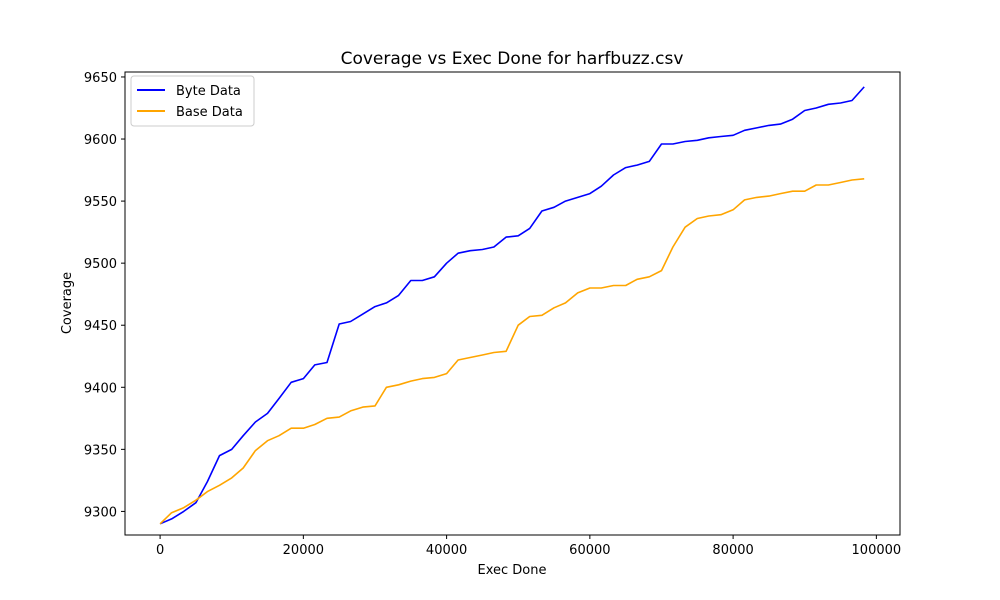 The height and width of the screenshot is (600, 1000). I want to click on x-axis-label: Exec Done, so click(512, 570).